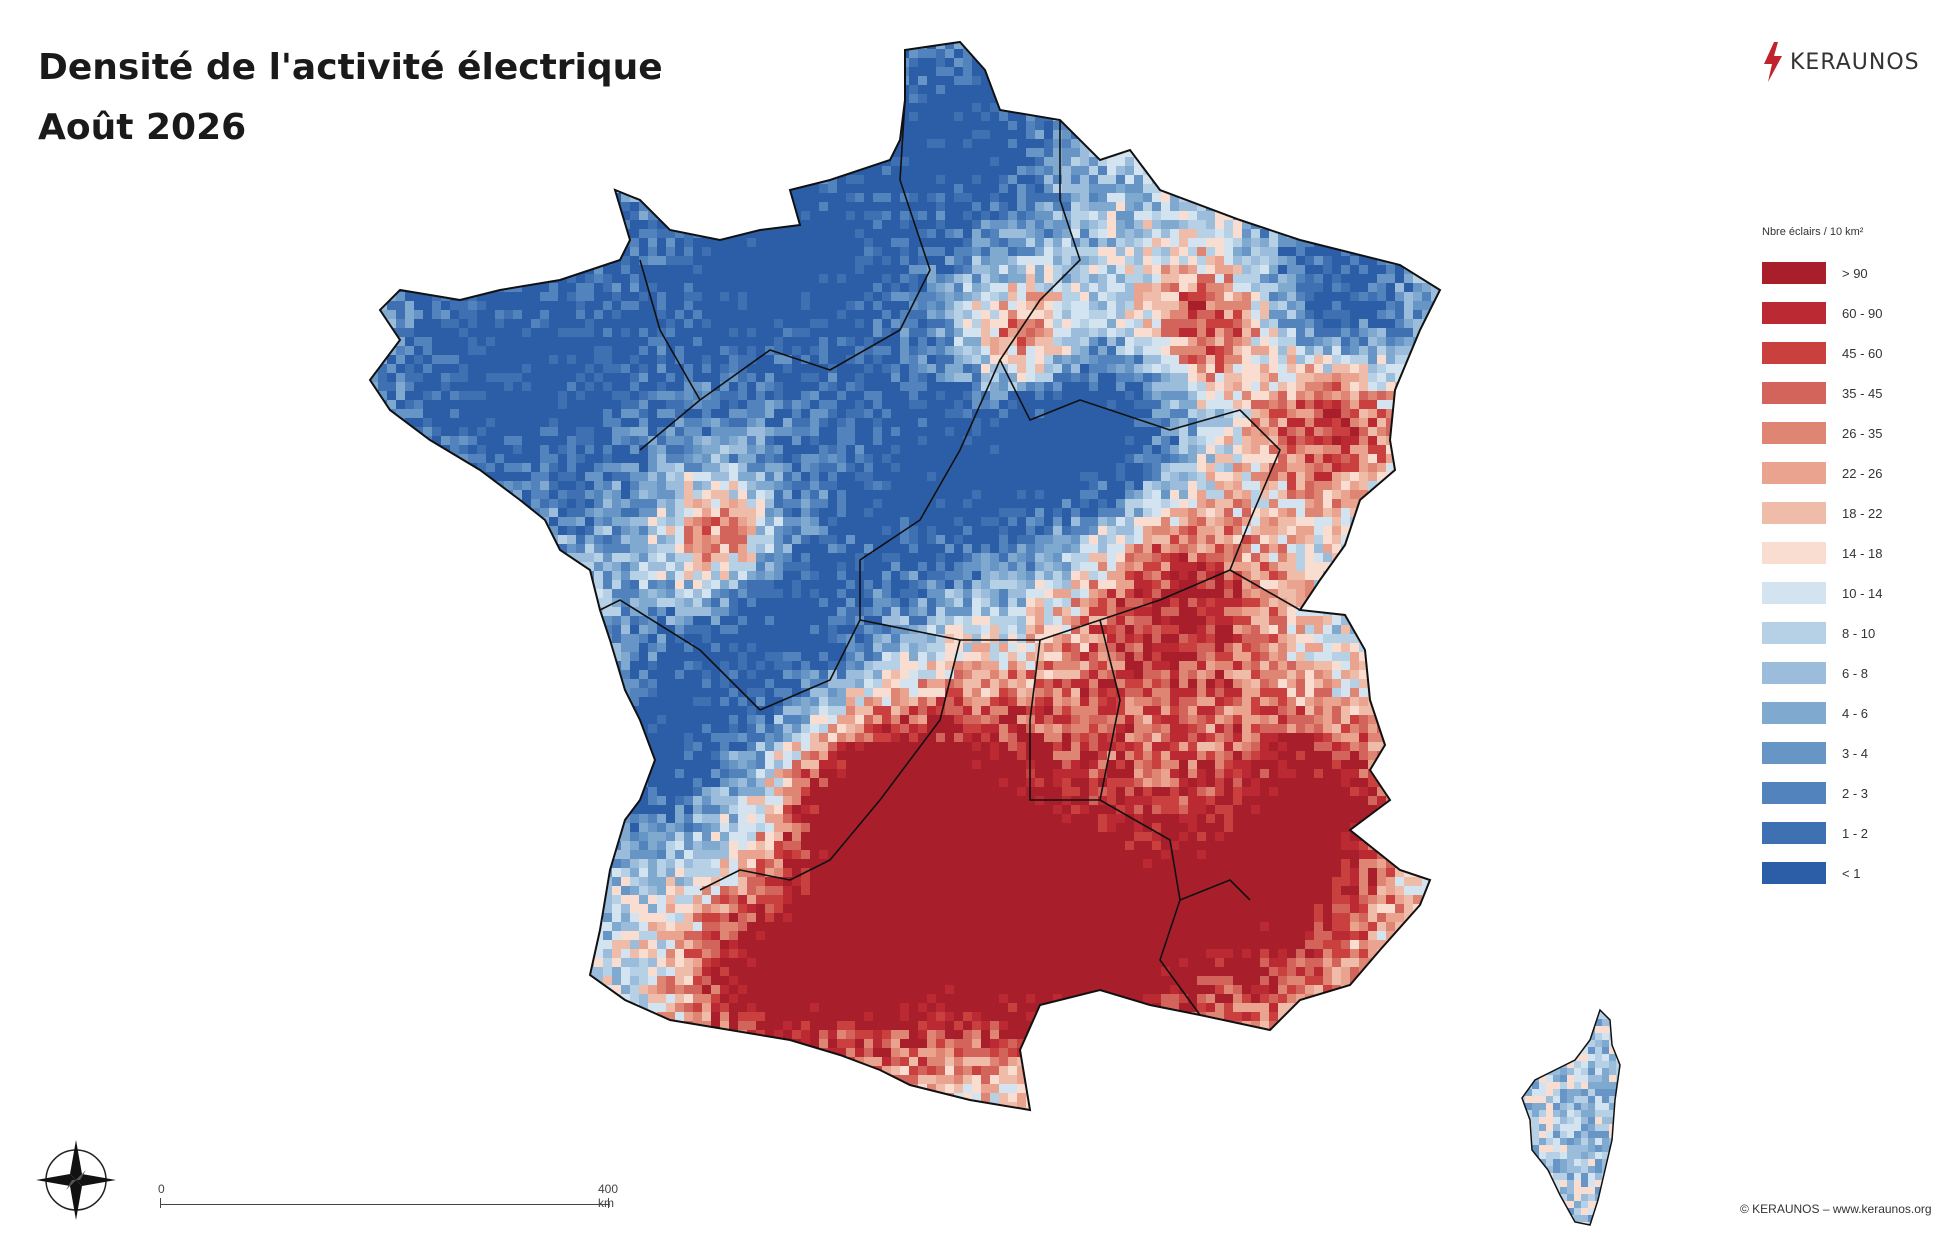  I want to click on legend-label: 26 - 35, so click(1862, 433).